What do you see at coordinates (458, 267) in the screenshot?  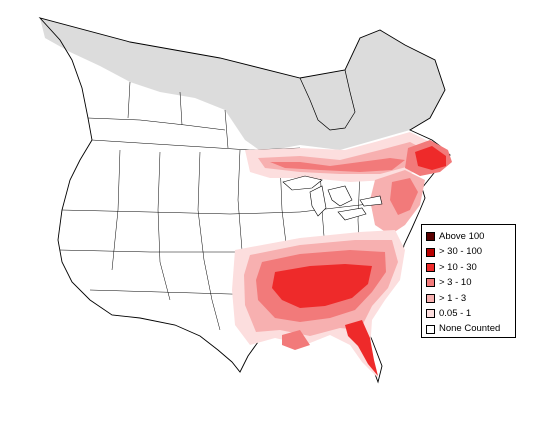 I see `legend-label: > 10 - 30` at bounding box center [458, 267].